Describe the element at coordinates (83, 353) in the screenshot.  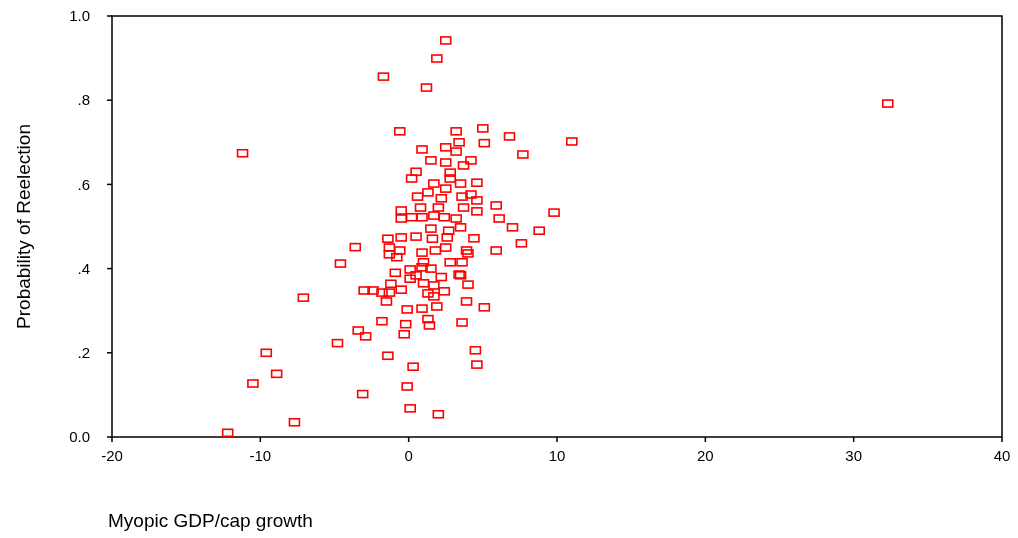
I see `y-tick-label: .2` at that location.